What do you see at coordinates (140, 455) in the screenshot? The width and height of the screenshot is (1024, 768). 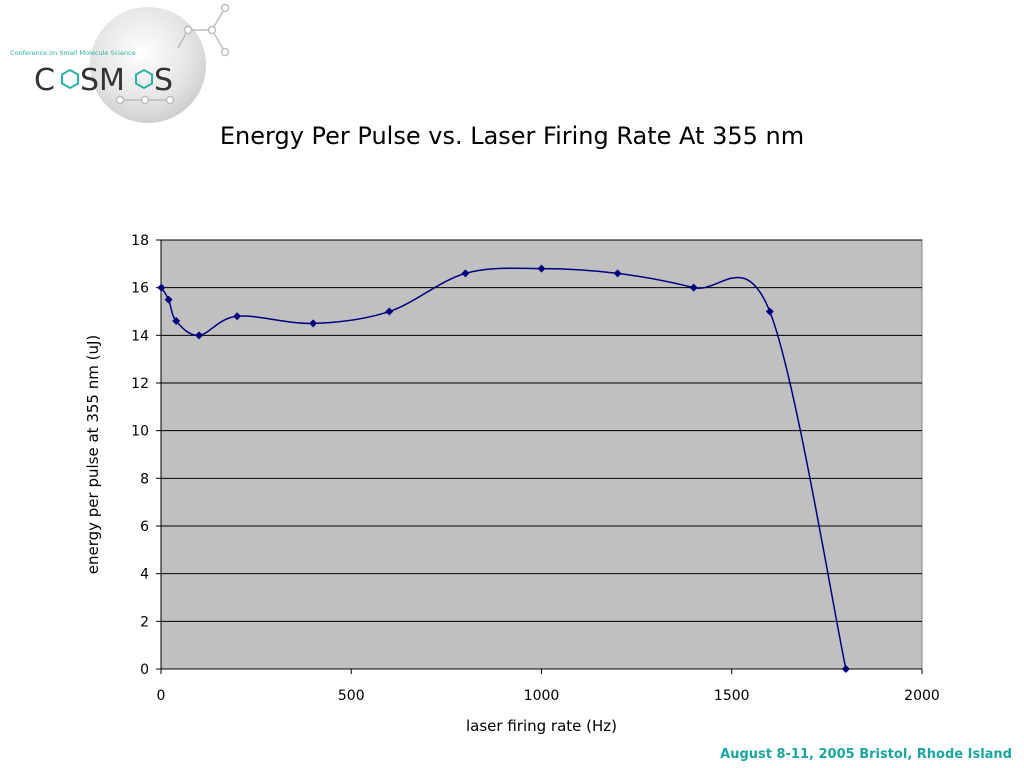 I see `y-tick-labels: 0 2 4 6 8 10 12 14 16 18` at bounding box center [140, 455].